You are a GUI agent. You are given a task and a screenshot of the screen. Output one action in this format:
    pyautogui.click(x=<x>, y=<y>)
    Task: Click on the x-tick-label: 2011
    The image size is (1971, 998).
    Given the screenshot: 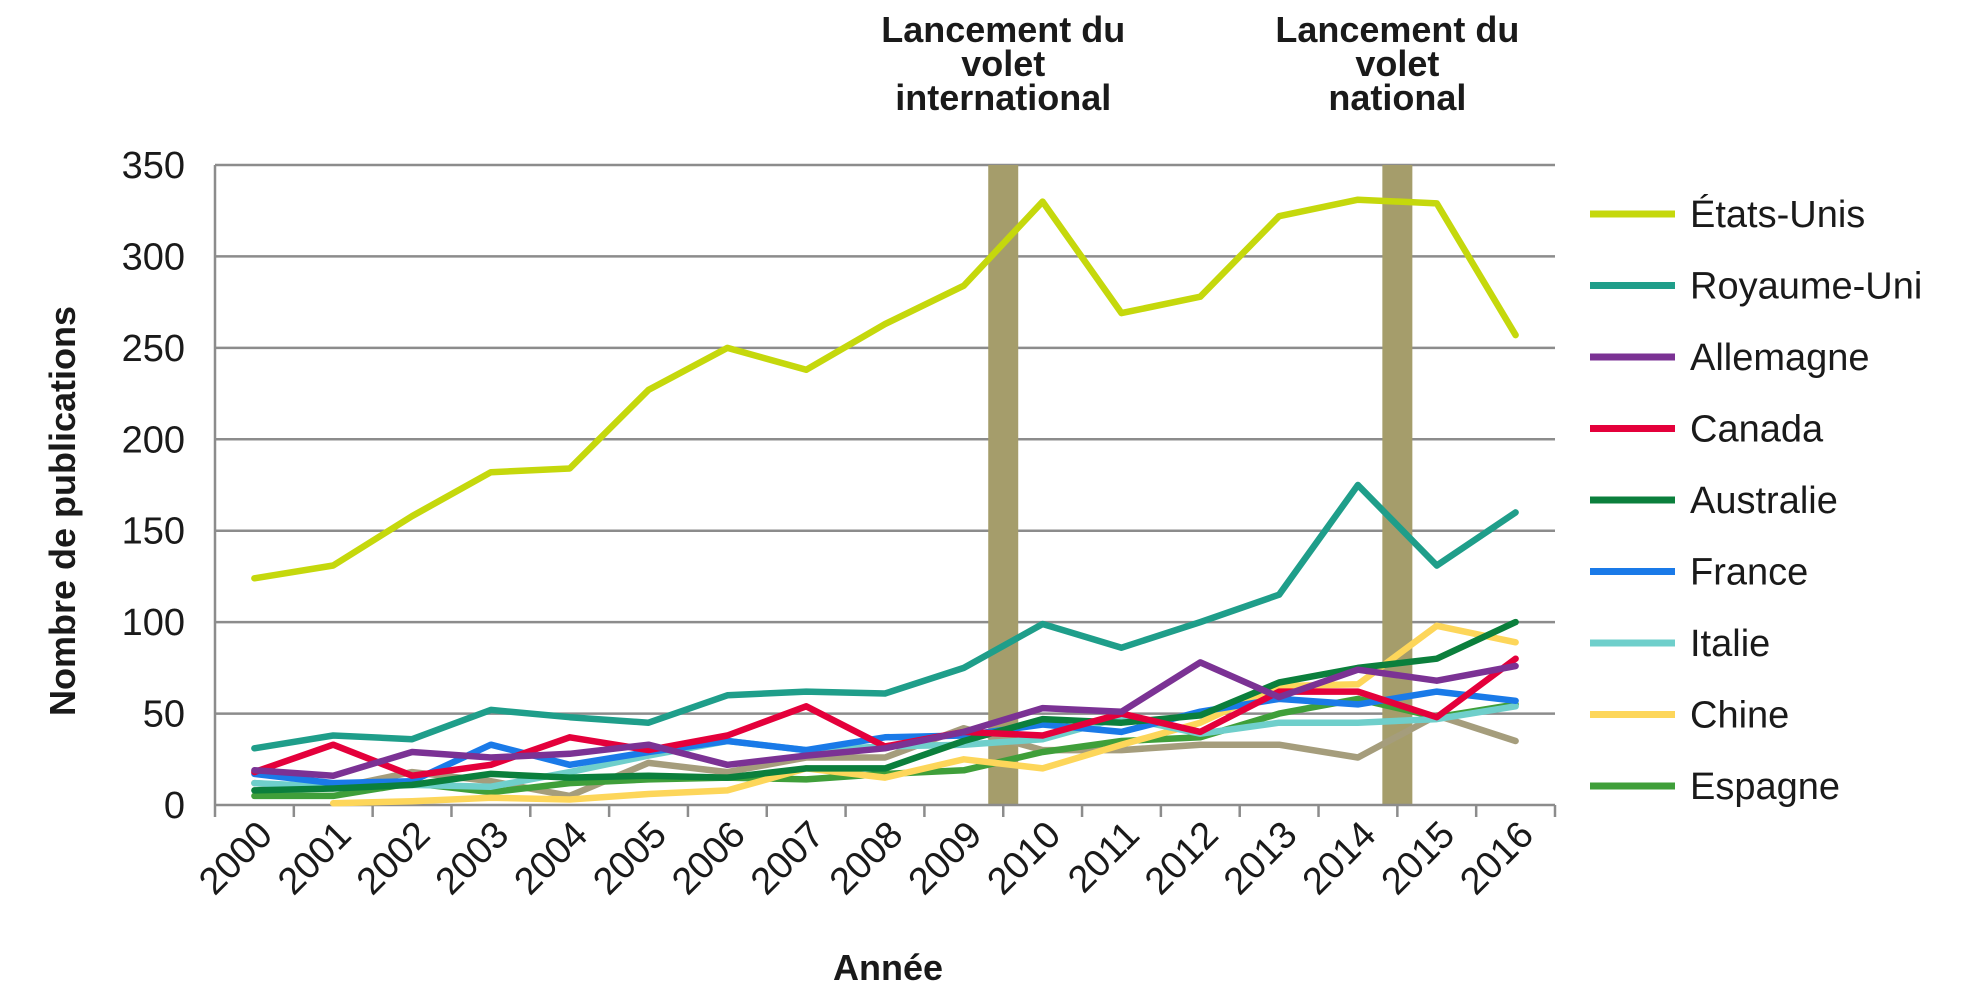 What is the action you would take?
    pyautogui.click(x=1103, y=857)
    